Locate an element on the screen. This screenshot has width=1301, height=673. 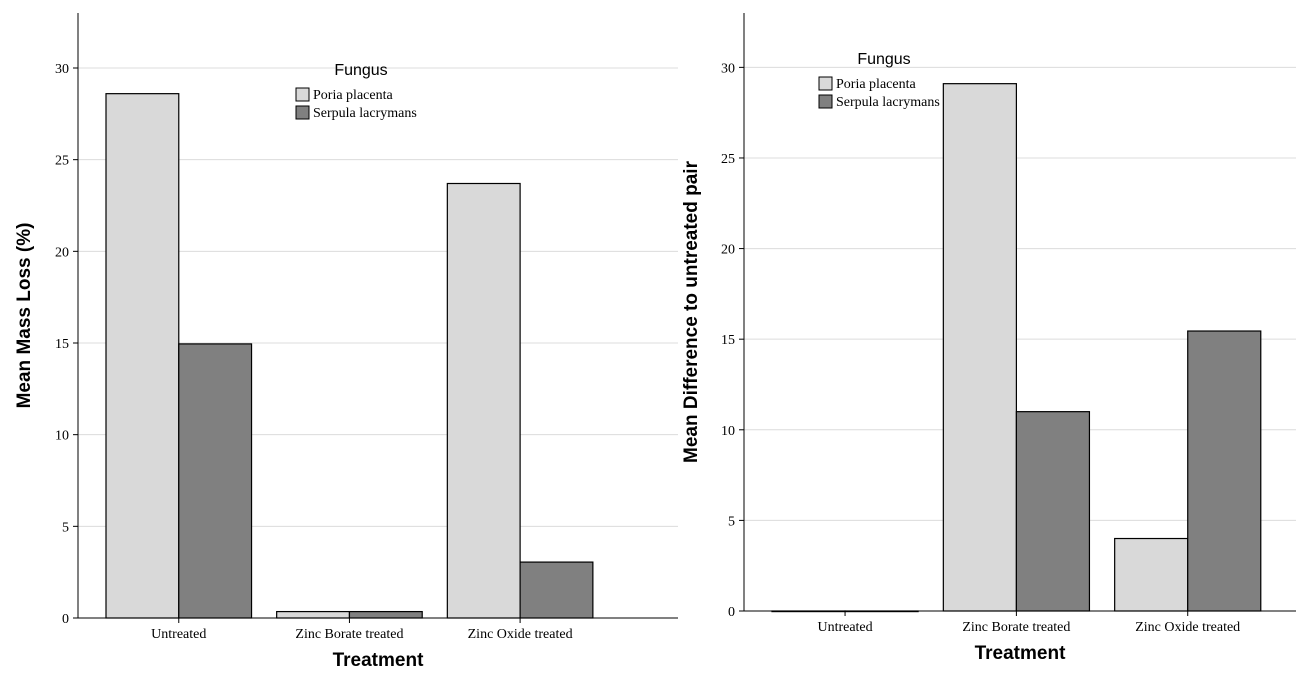
y-axis-title: Mean Difference to untreated pair is located at coordinates (691, 311).